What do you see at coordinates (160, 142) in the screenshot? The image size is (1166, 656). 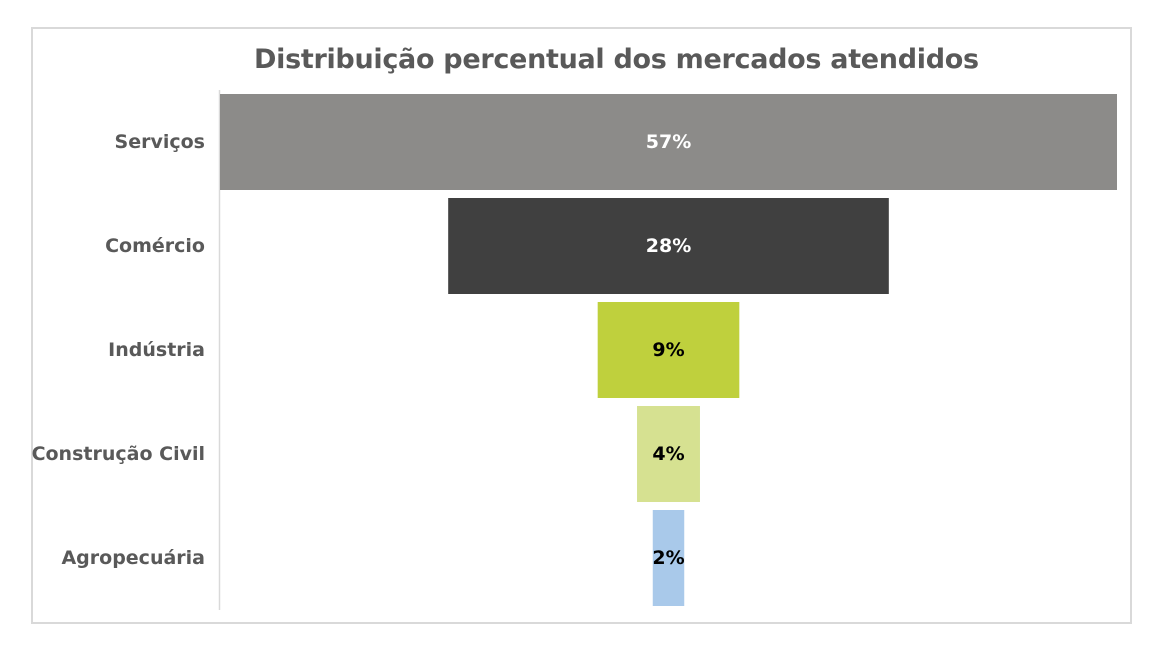 I see `category-label: Serviços` at bounding box center [160, 142].